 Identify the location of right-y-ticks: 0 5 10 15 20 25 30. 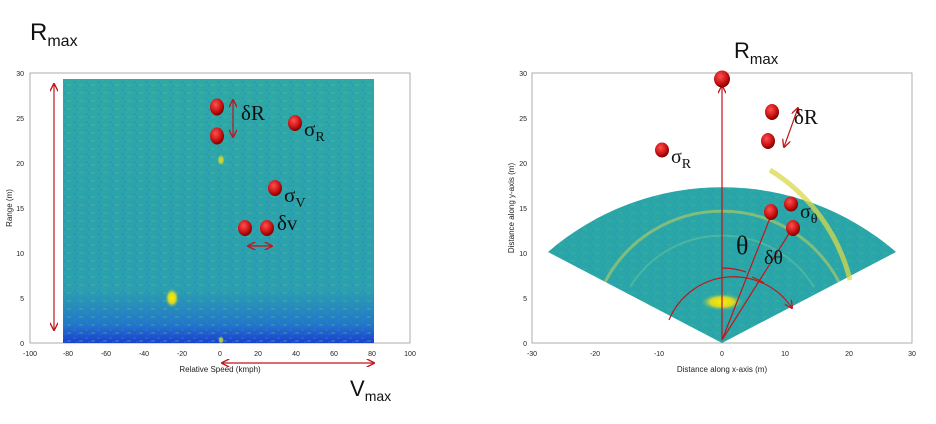
(523, 209).